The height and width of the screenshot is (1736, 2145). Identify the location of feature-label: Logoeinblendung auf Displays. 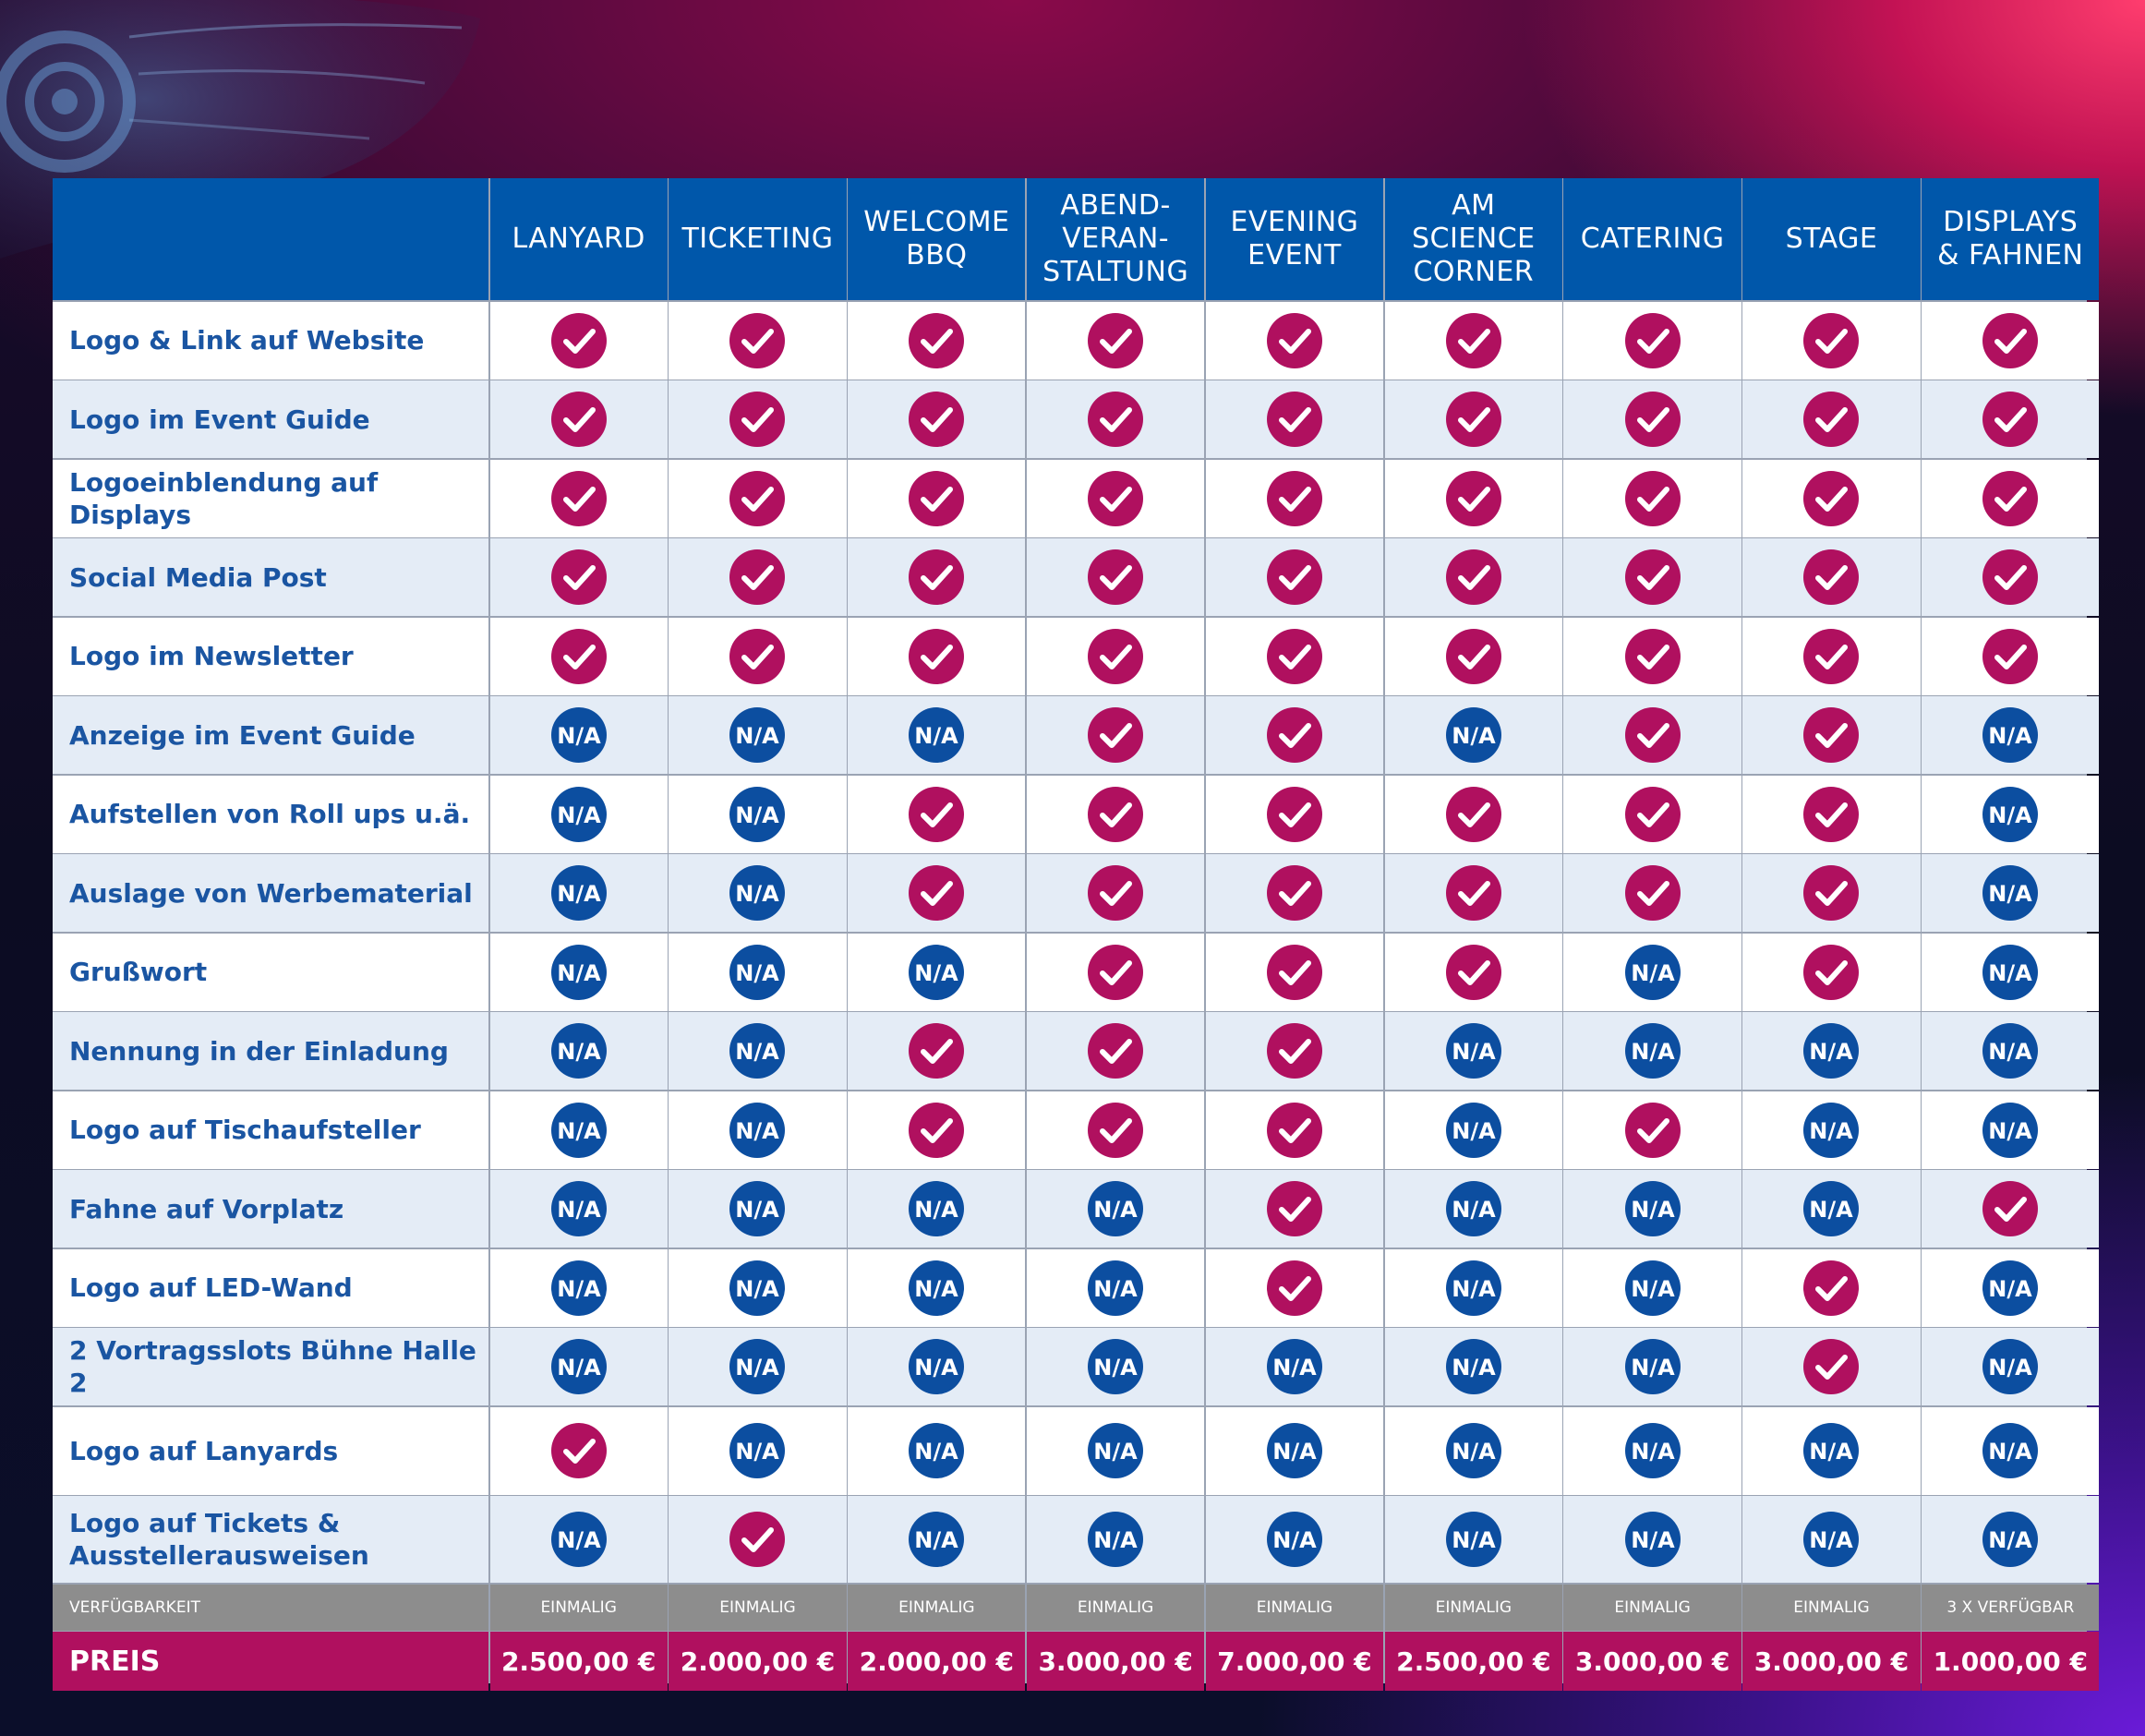
(270, 498).